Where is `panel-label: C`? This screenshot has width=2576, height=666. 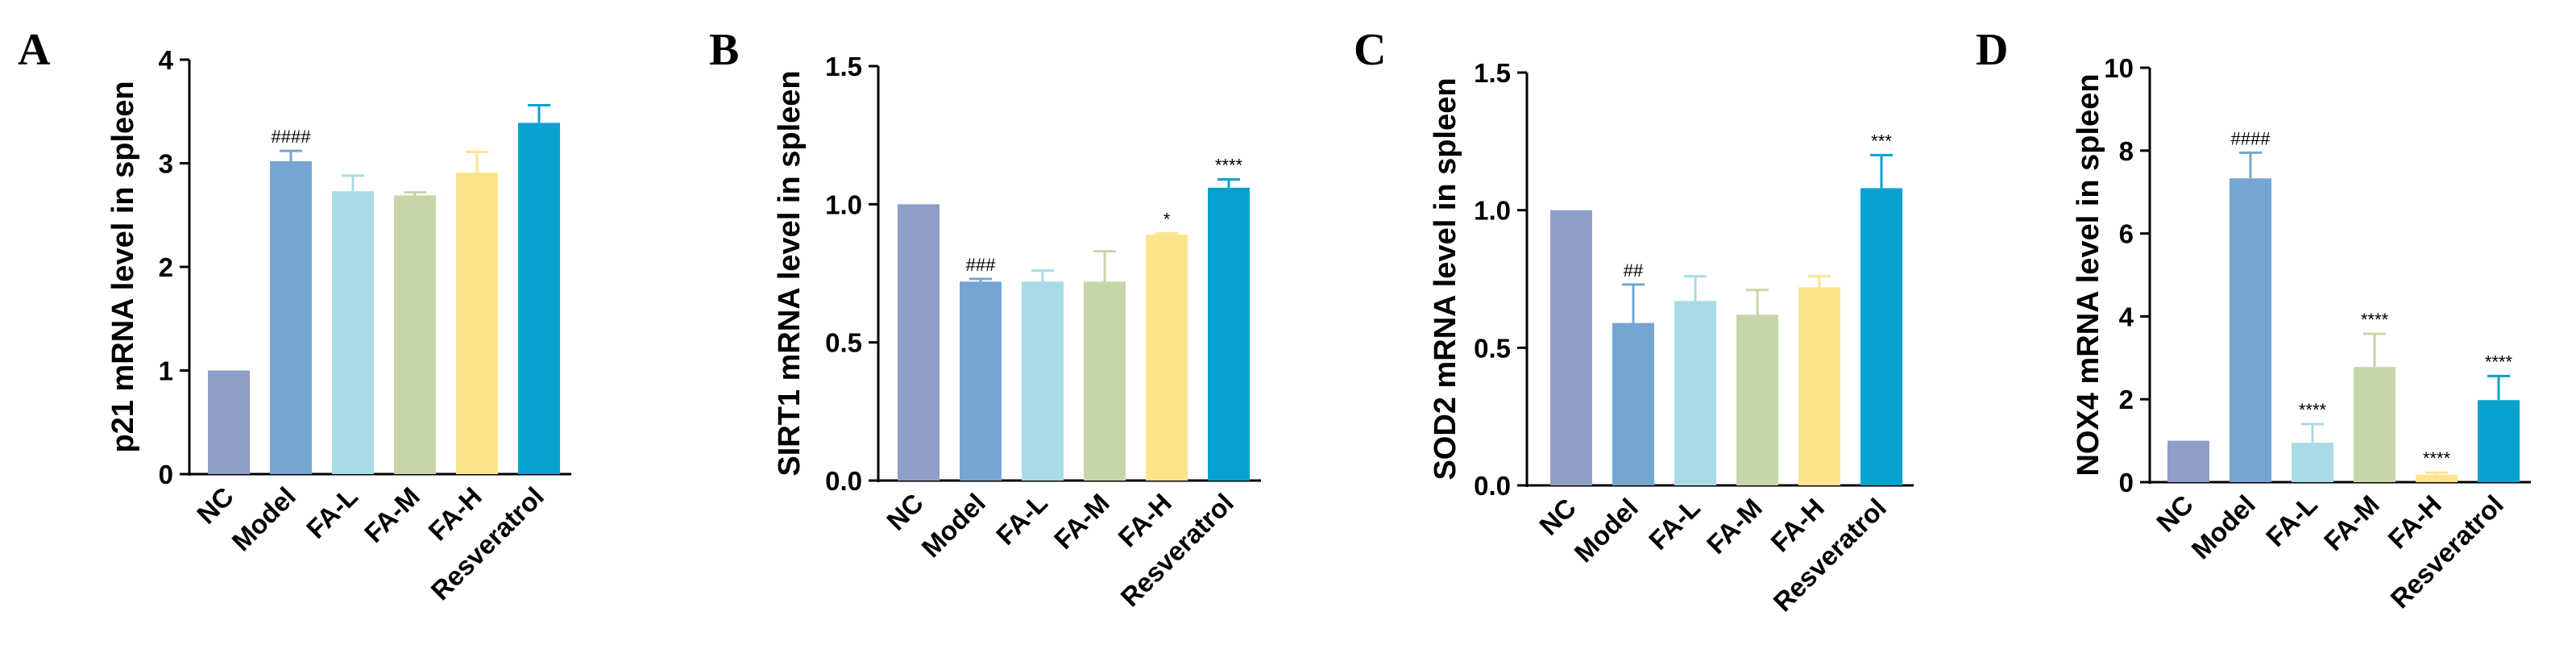 panel-label: C is located at coordinates (1370, 50).